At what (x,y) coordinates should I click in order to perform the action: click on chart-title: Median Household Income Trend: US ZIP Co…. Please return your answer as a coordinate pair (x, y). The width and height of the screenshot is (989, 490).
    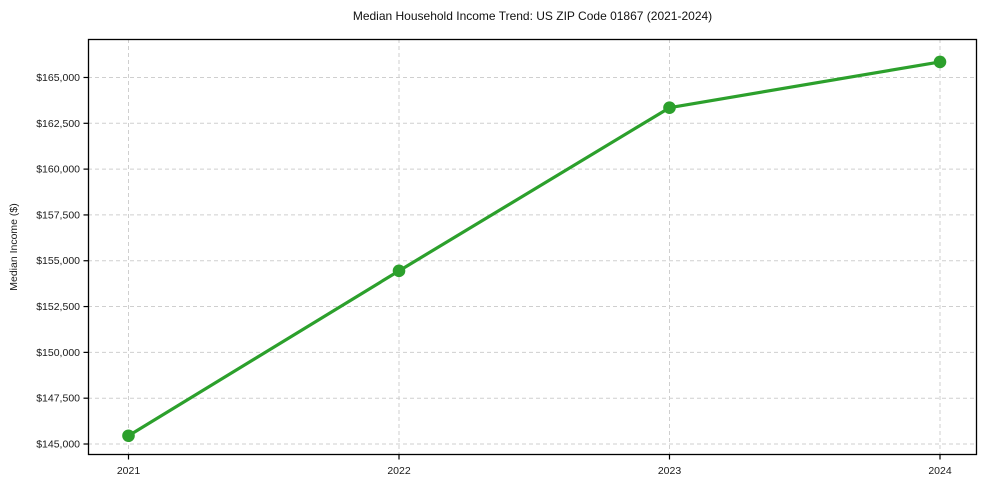
    Looking at the image, I should click on (532, 16).